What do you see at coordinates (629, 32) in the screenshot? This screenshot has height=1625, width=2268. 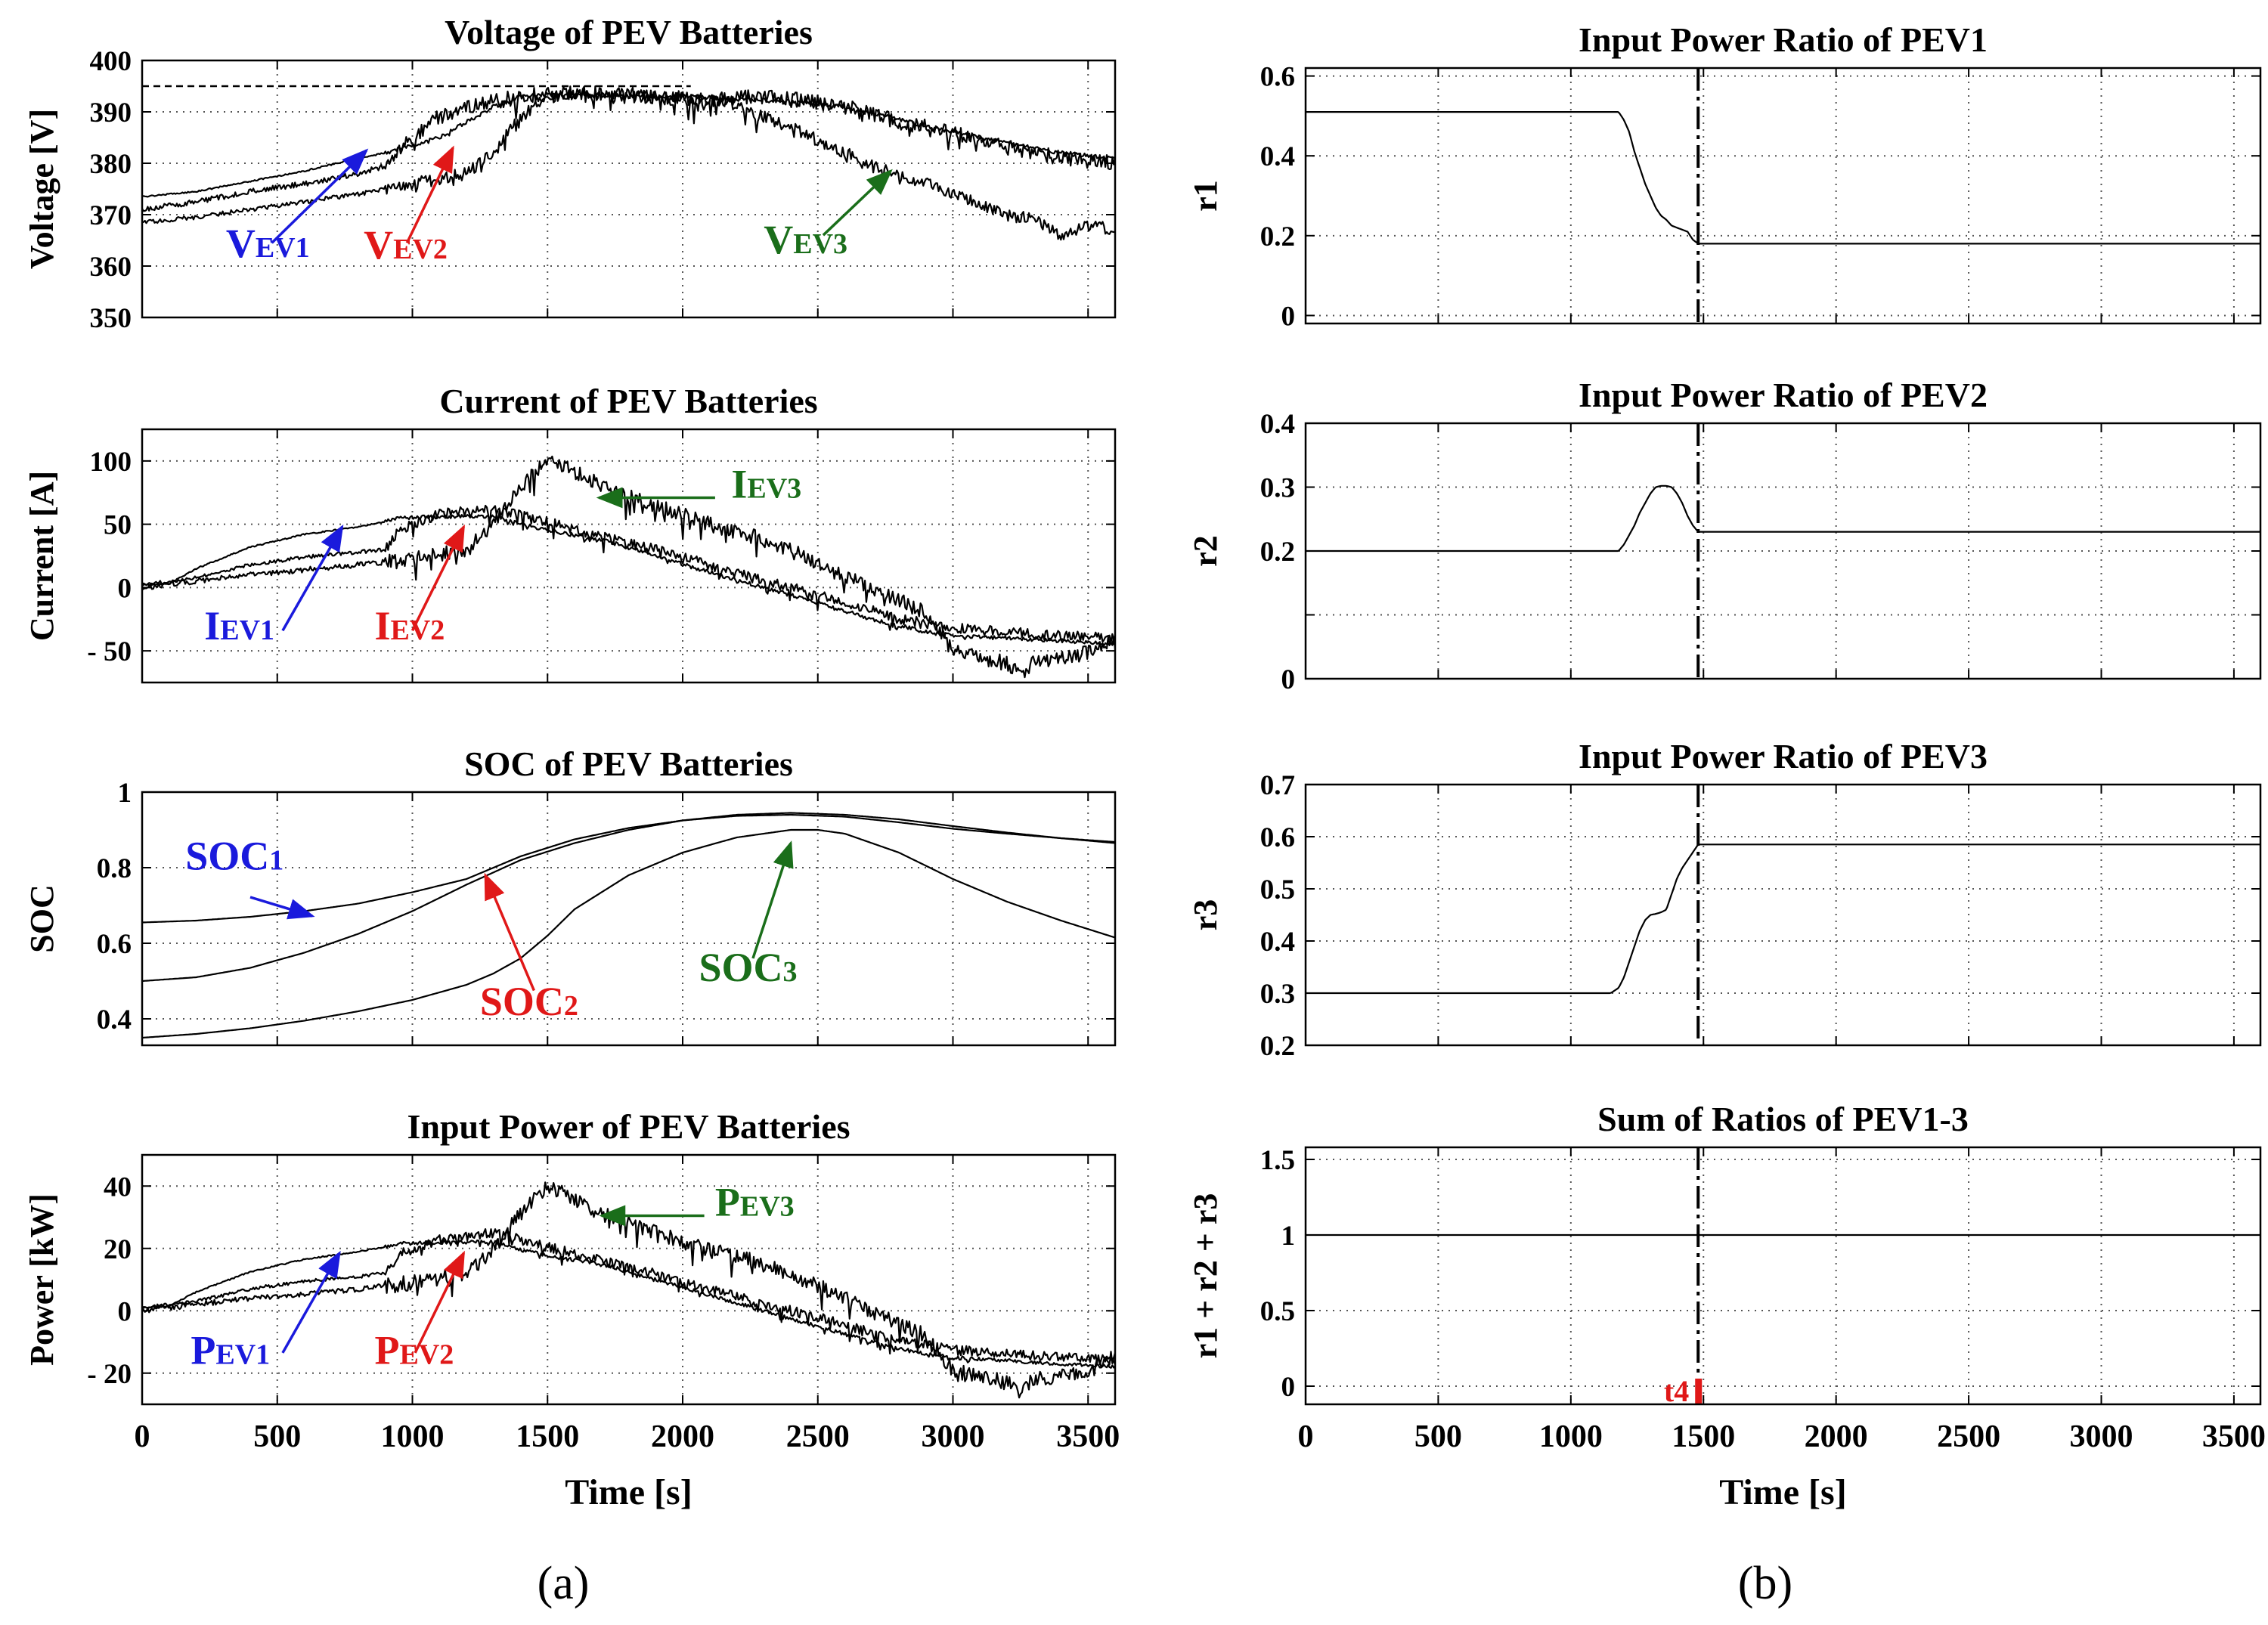 I see `chart-title: Voltage of PEV Batteries` at bounding box center [629, 32].